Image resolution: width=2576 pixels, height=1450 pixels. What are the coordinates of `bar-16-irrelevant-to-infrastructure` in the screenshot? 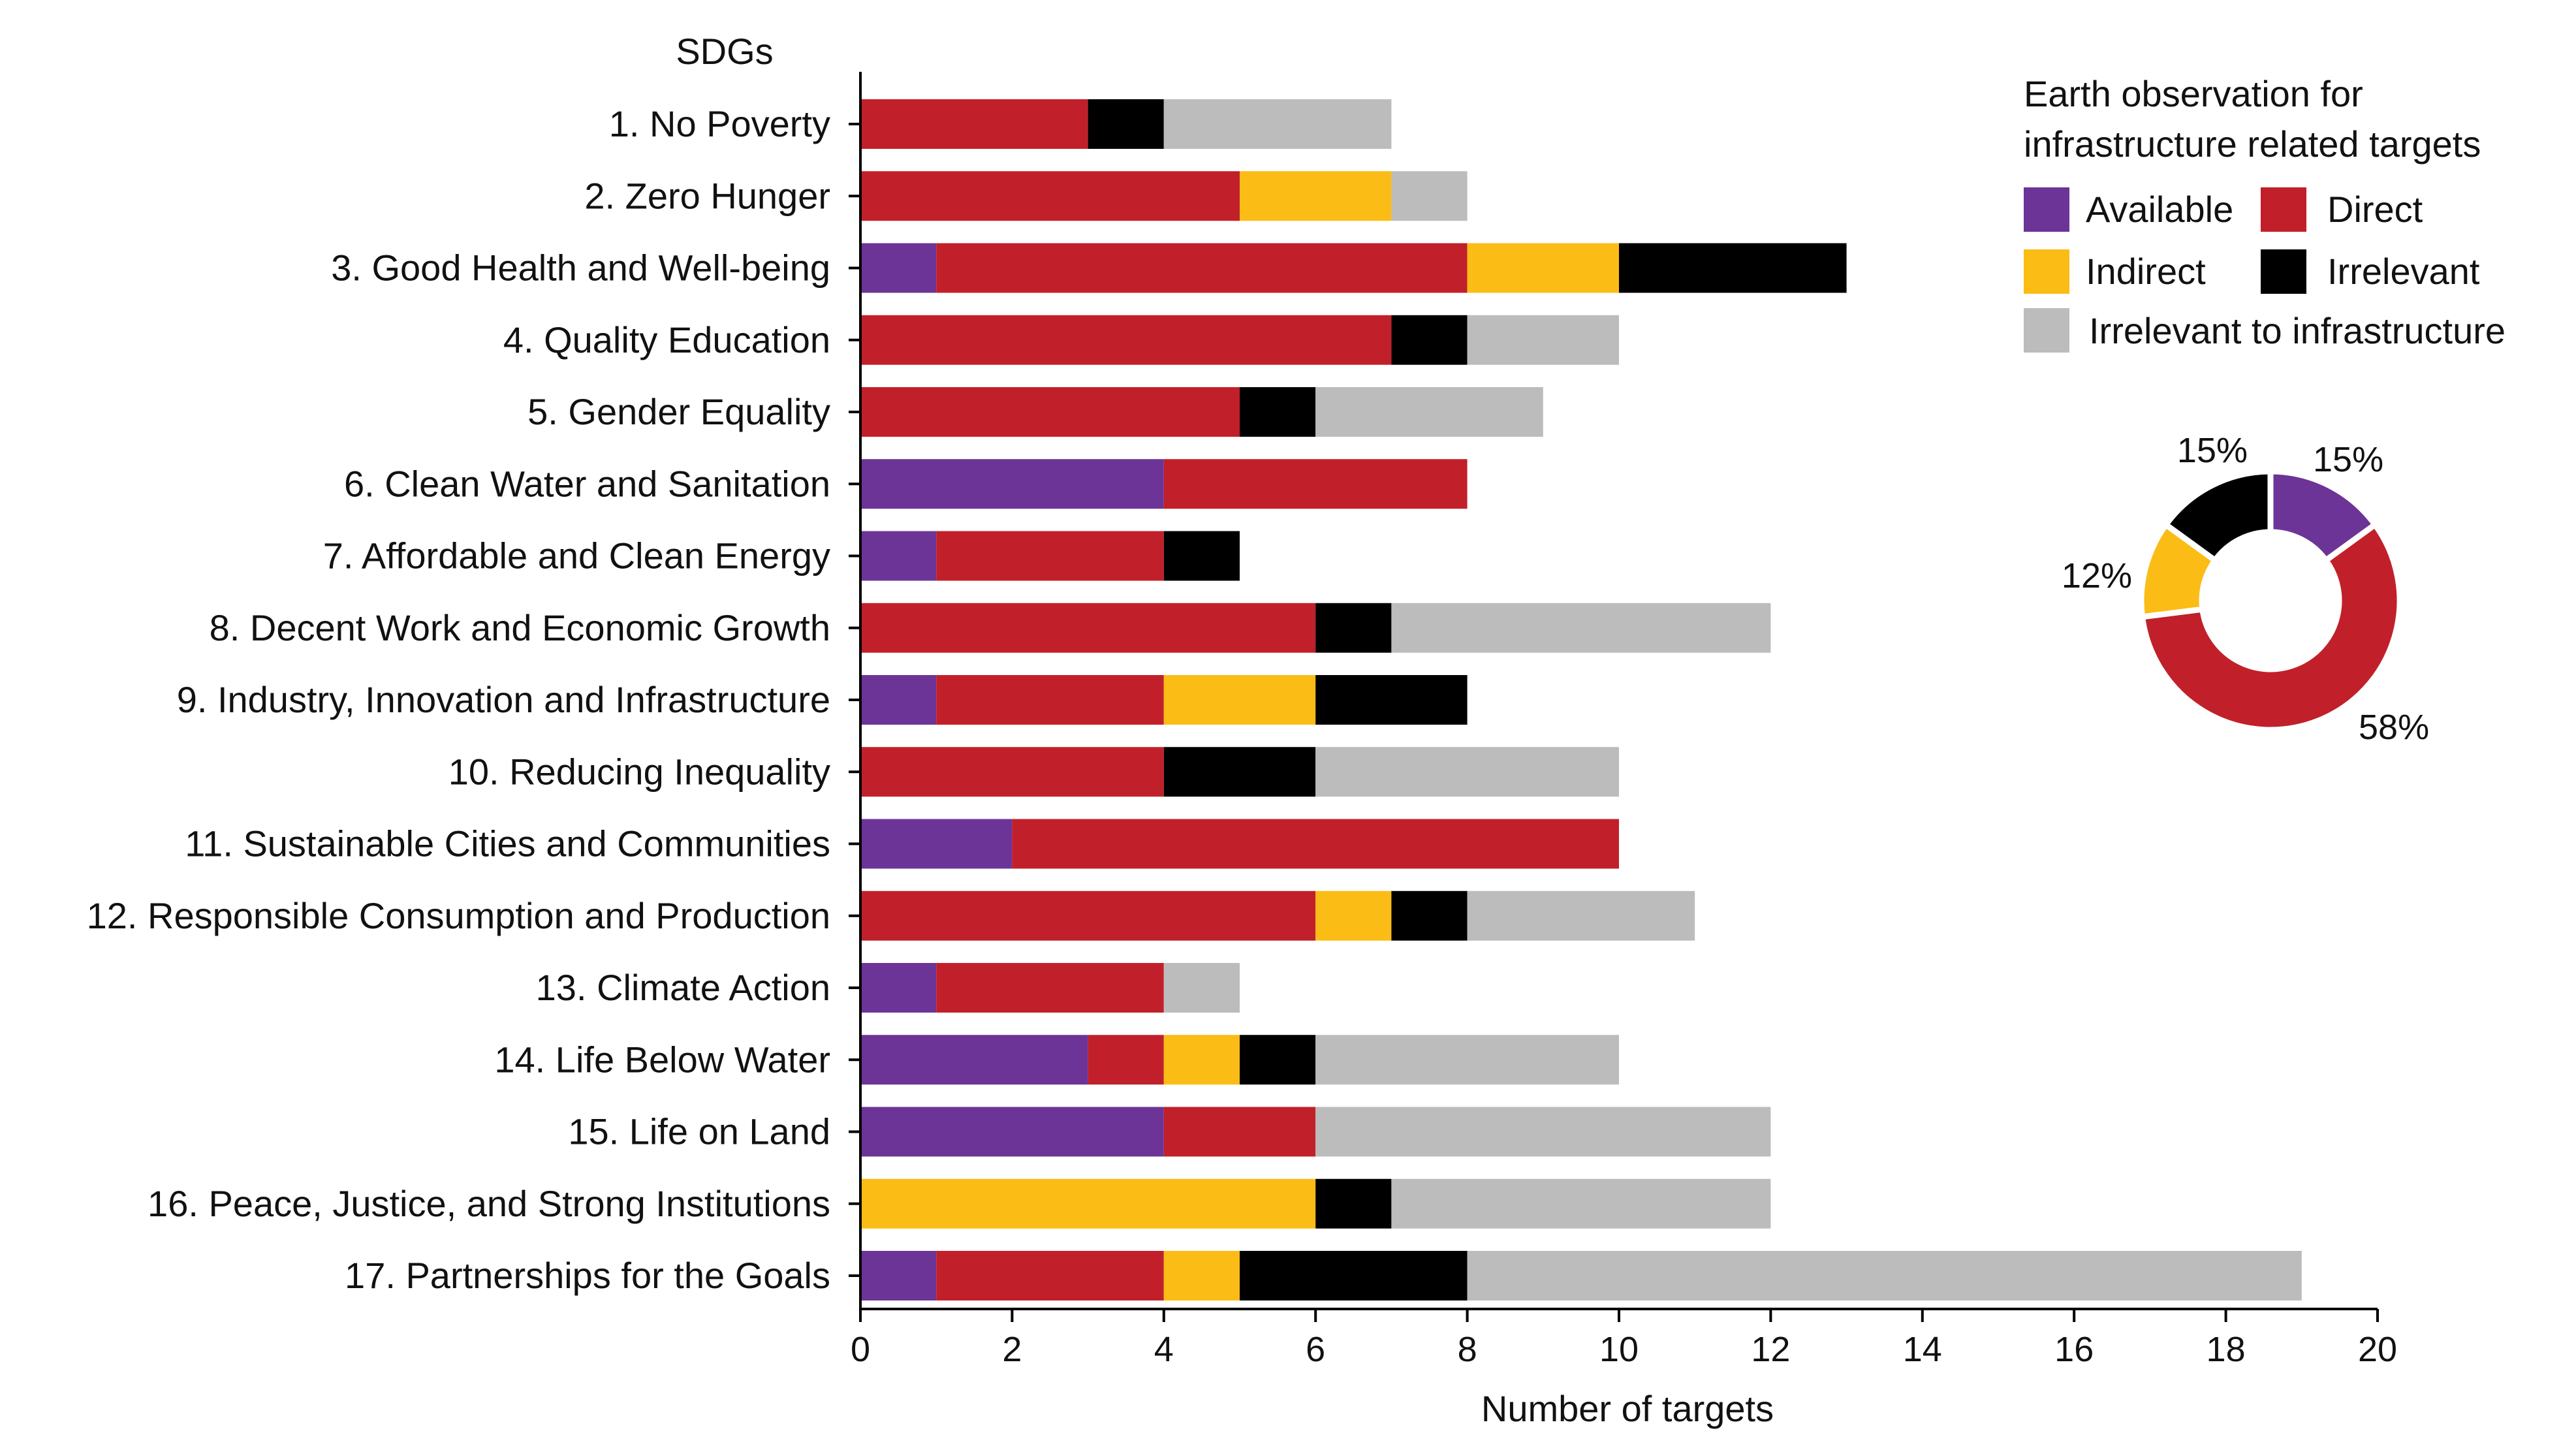 It's located at (1581, 1203).